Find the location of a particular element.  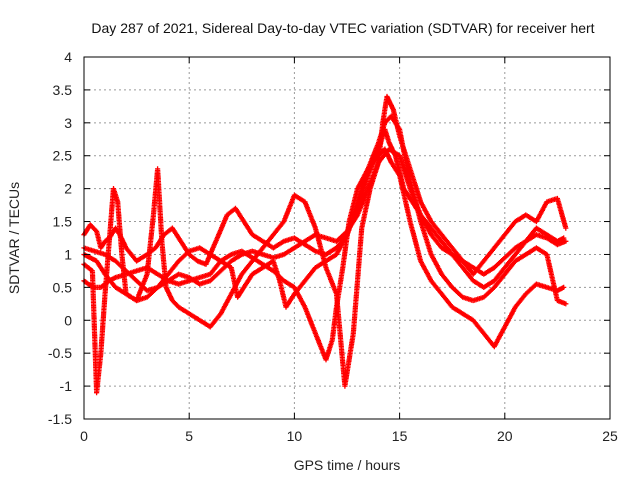

y-tick-label: 2 is located at coordinates (68, 189).